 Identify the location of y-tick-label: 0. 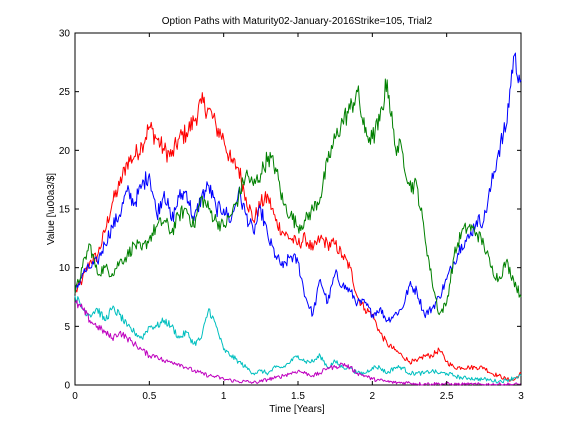
(67, 386).